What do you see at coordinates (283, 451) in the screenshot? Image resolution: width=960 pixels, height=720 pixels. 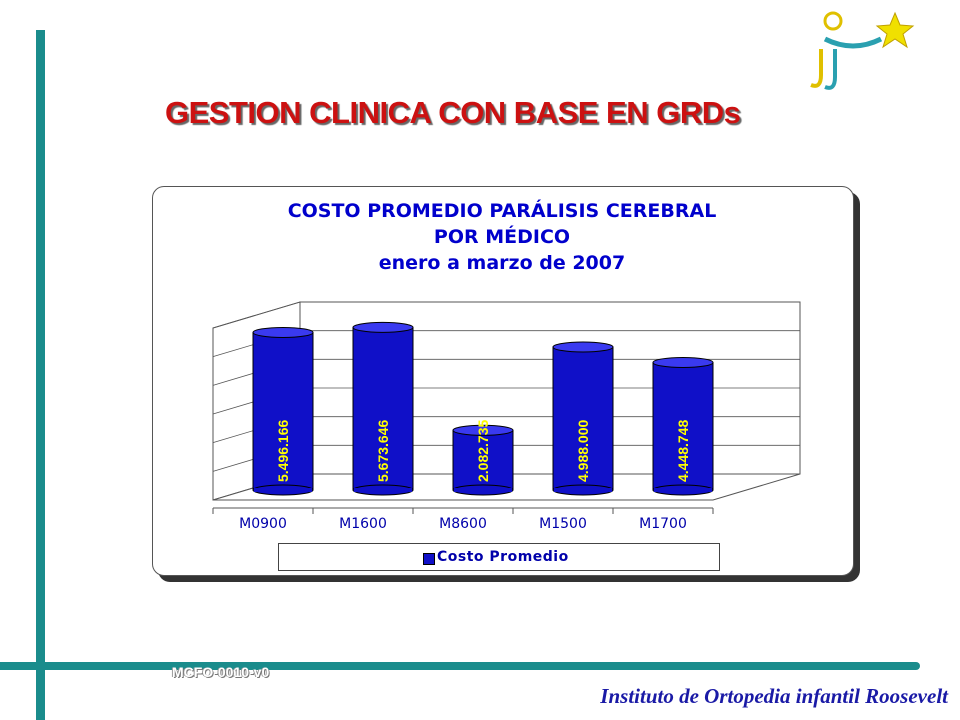 I see `value-label: 5.496.166` at bounding box center [283, 451].